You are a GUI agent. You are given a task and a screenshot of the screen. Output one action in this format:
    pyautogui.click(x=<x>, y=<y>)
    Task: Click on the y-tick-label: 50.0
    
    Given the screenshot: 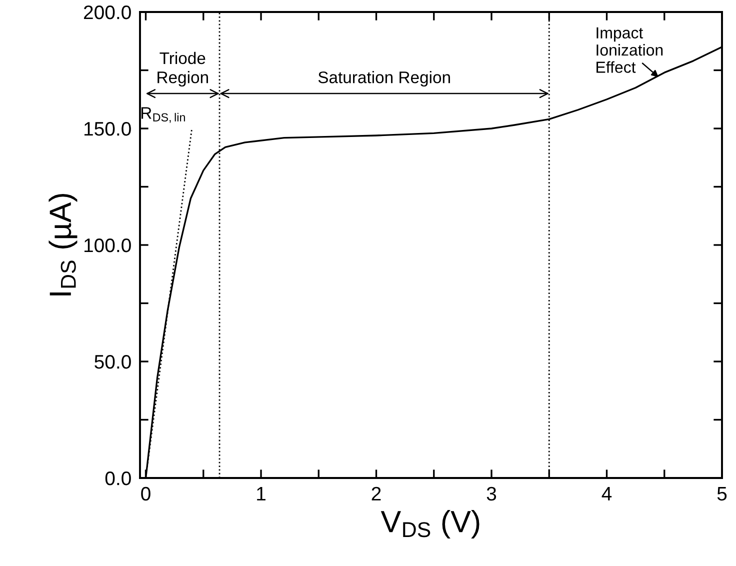 What is the action you would take?
    pyautogui.click(x=112, y=361)
    